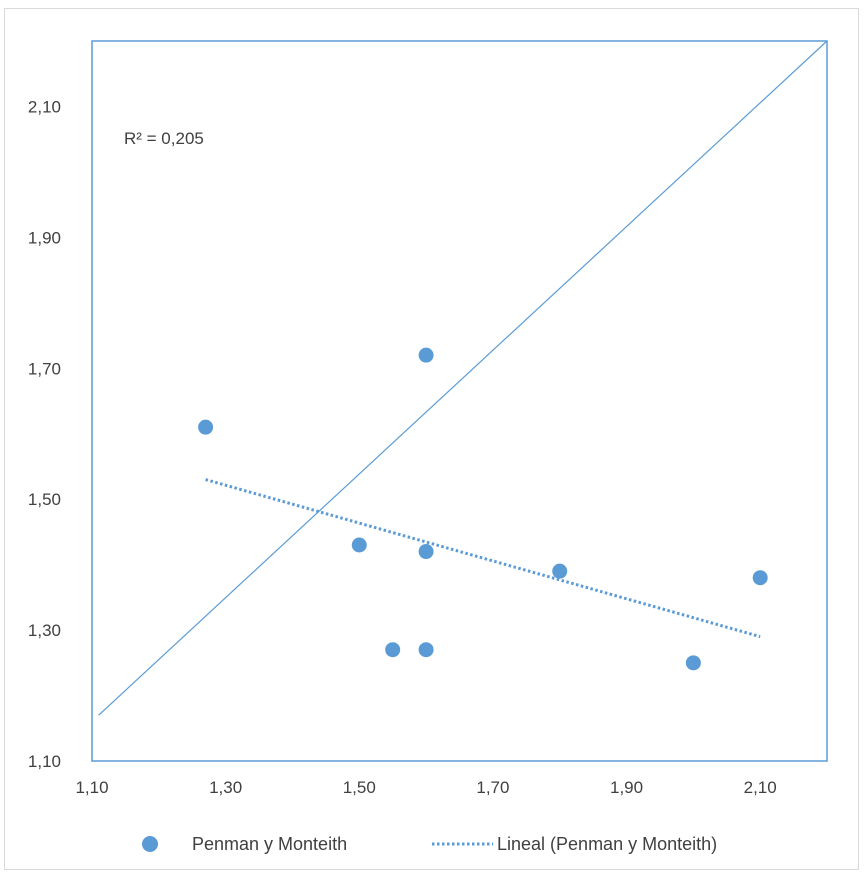 This screenshot has height=874, width=865. I want to click on y-tick-label: 2,10, so click(44, 106).